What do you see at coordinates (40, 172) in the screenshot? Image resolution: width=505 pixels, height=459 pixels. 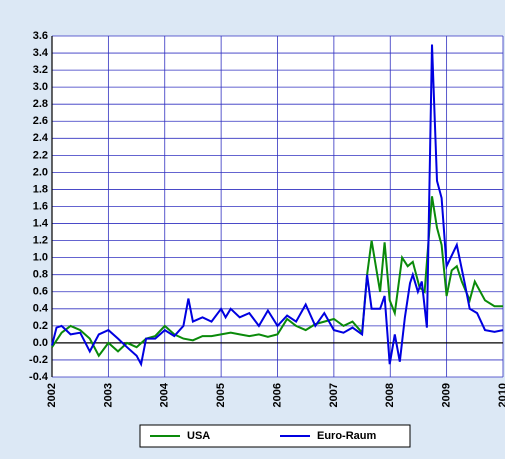 I see `y-tick-label: 2.0` at bounding box center [40, 172].